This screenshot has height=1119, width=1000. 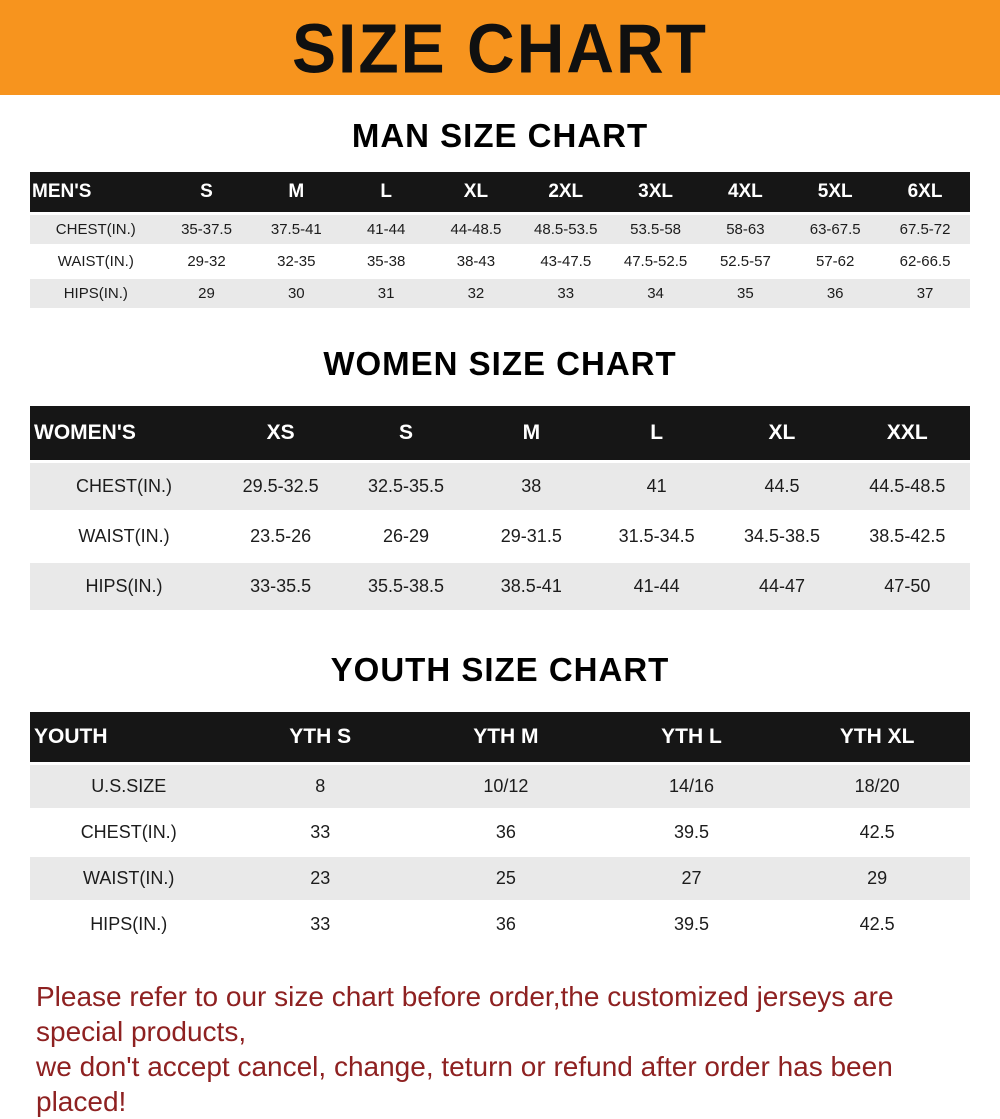 I want to click on value-cell: 37.5-41, so click(x=296, y=229).